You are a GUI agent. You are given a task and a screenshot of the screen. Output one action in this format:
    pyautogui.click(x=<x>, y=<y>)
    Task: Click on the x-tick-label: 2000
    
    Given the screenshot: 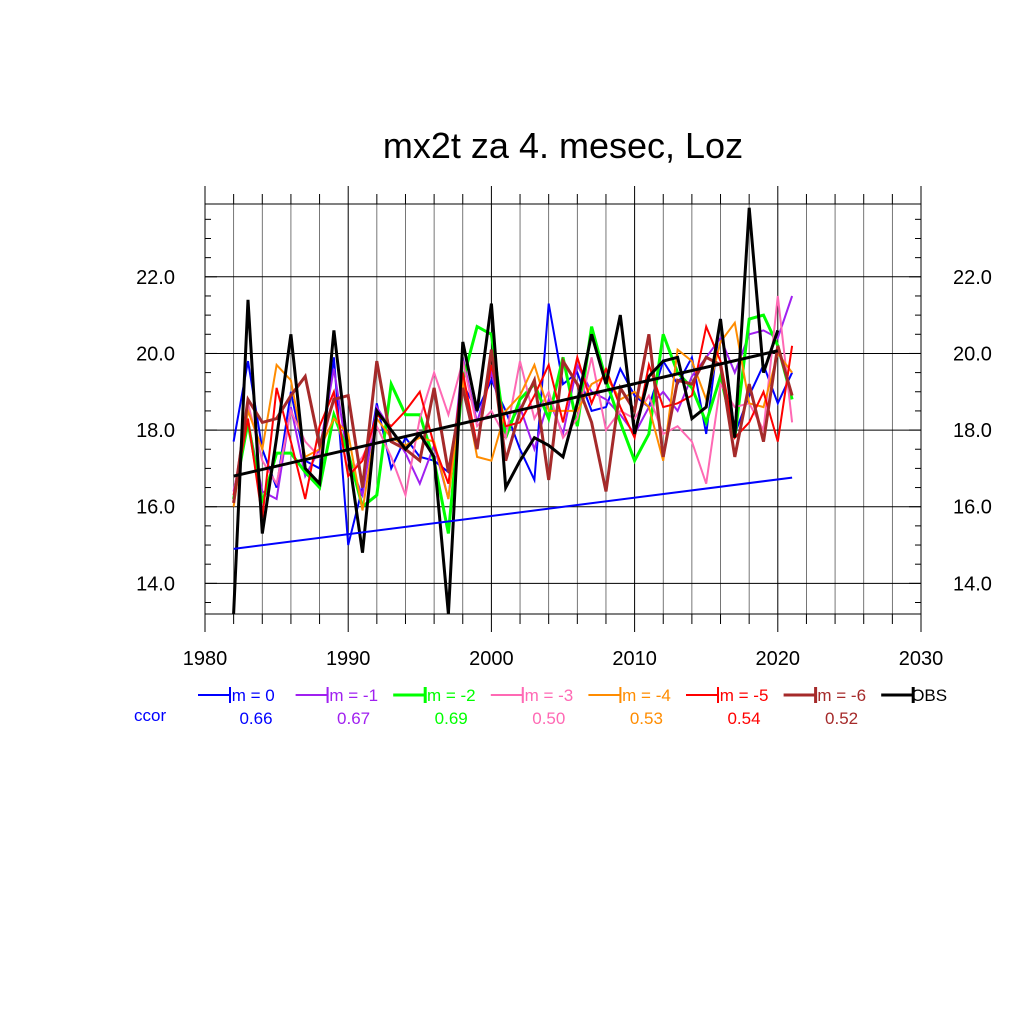 What is the action you would take?
    pyautogui.click(x=491, y=659)
    